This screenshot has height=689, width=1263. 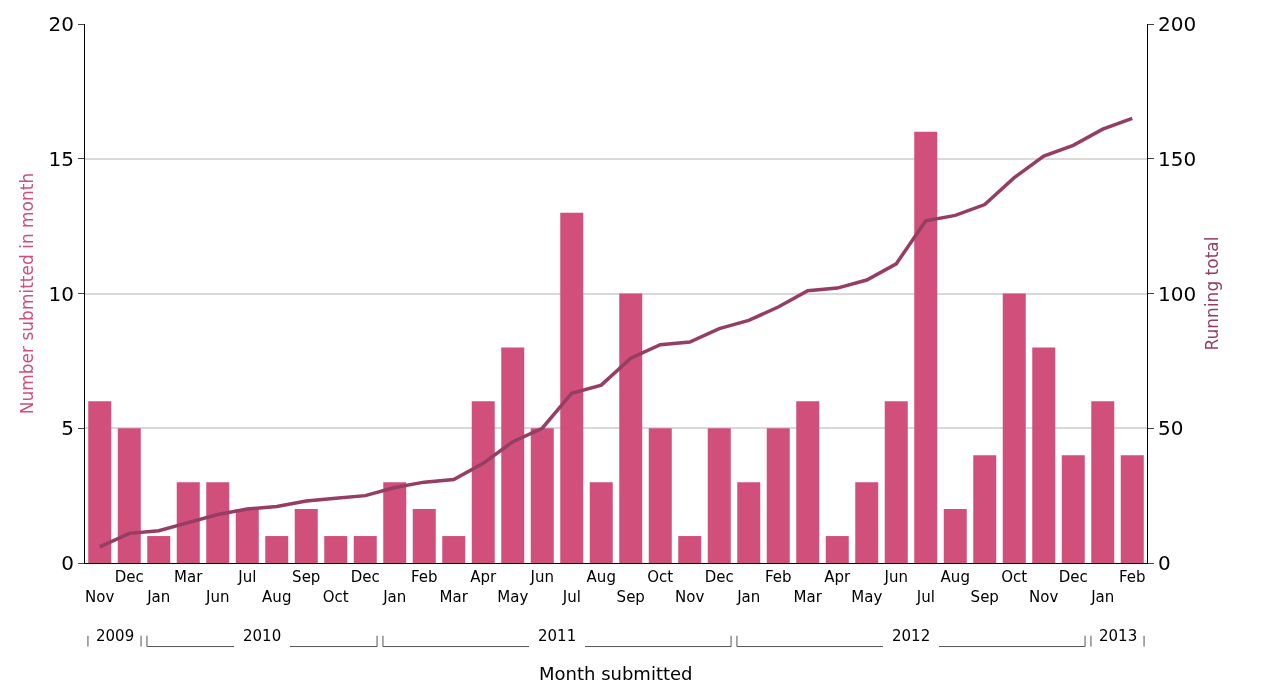 I want to click on y2-tick-label: 0, so click(x=1164, y=563).